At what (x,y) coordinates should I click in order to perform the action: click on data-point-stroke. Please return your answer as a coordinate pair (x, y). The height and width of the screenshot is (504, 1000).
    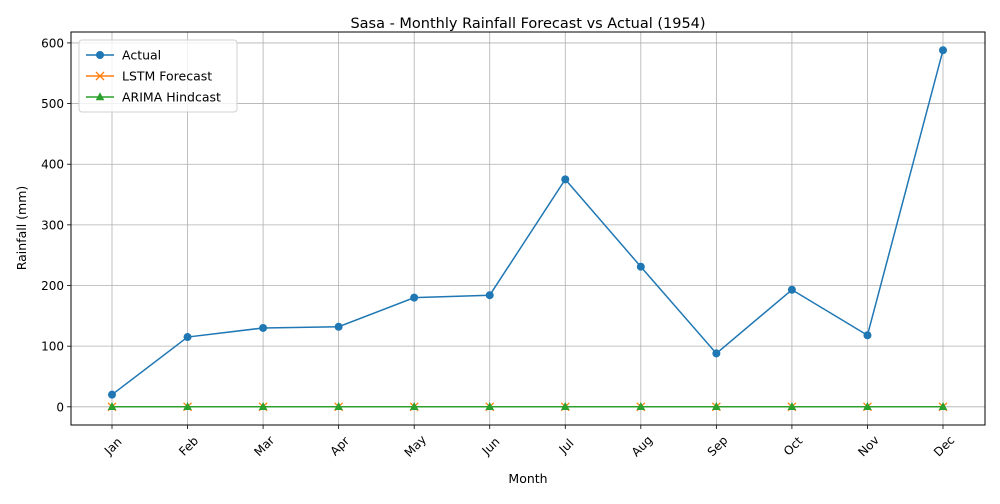
    Looking at the image, I should click on (100, 76).